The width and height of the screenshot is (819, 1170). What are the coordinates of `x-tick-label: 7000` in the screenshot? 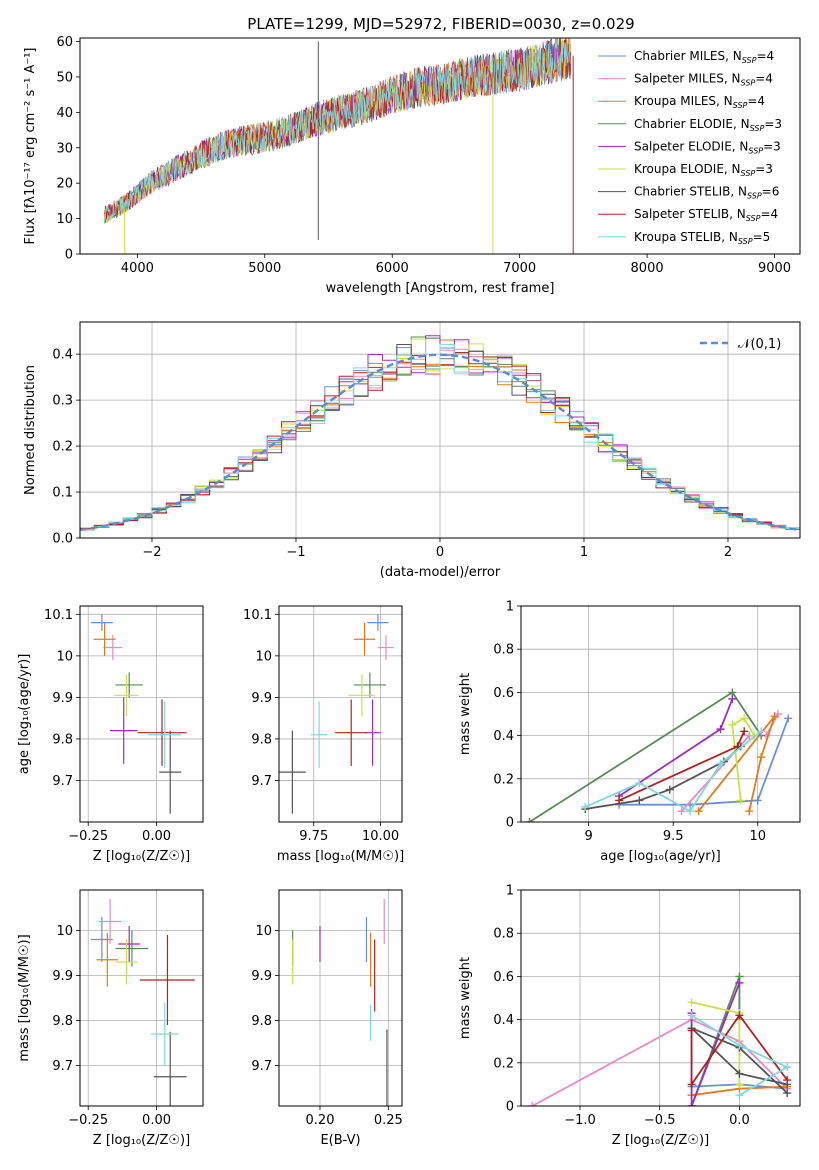 It's located at (519, 268).